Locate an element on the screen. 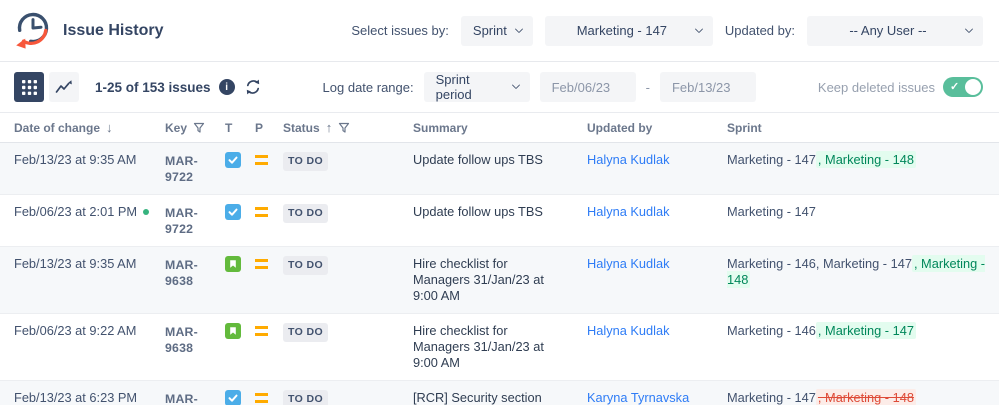  column-header-updated-by: Updated by is located at coordinates (620, 127).